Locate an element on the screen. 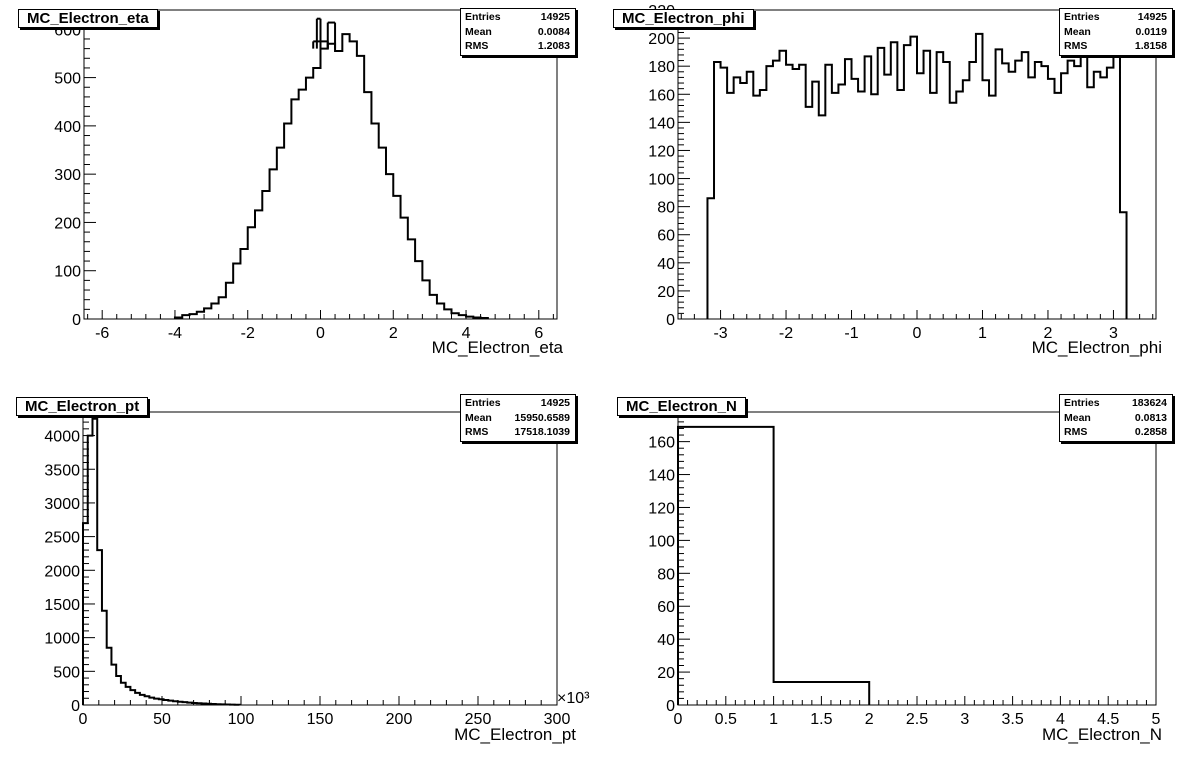 This screenshot has height=772, width=1196. x-axis-title: MC_Electron_pt is located at coordinates (515, 734).